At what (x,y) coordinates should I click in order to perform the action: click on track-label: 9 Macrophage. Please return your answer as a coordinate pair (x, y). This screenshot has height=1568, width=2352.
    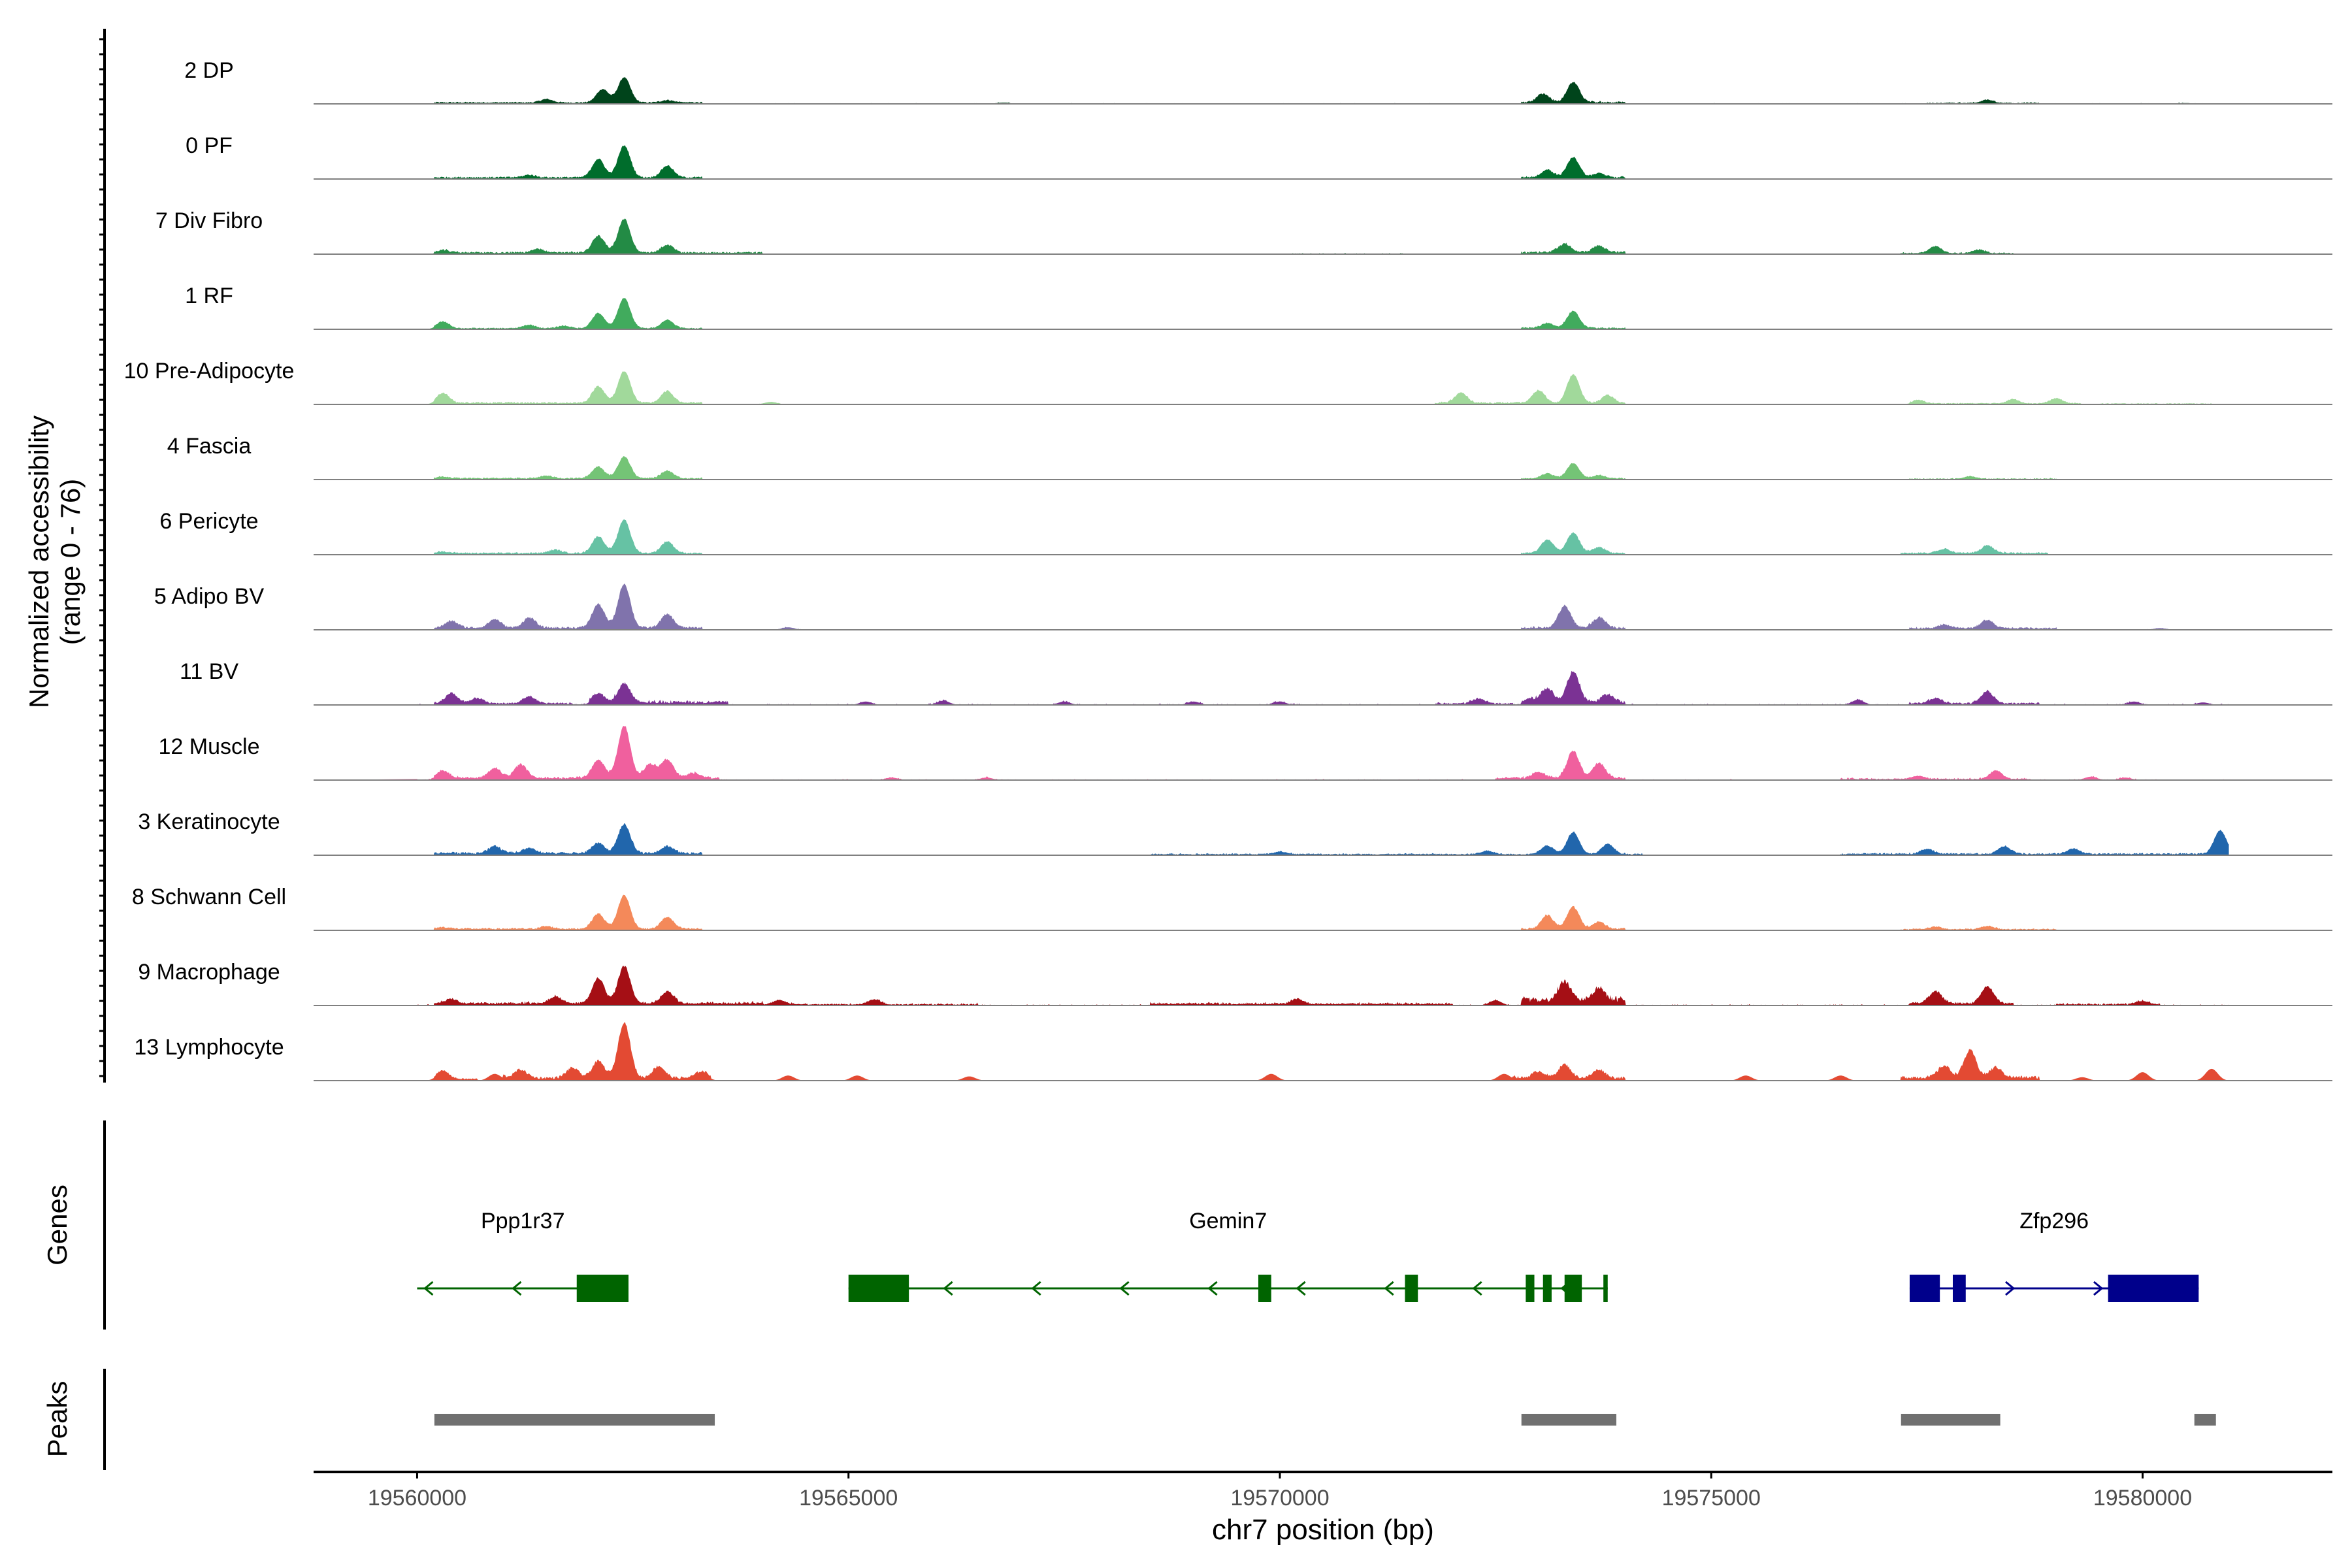
    Looking at the image, I should click on (209, 972).